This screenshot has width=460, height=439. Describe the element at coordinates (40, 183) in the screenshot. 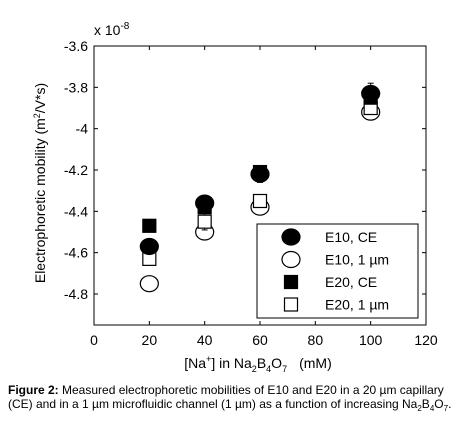

I see `y-axis-label: Electrophoretic mobility (m2/V*s)` at that location.